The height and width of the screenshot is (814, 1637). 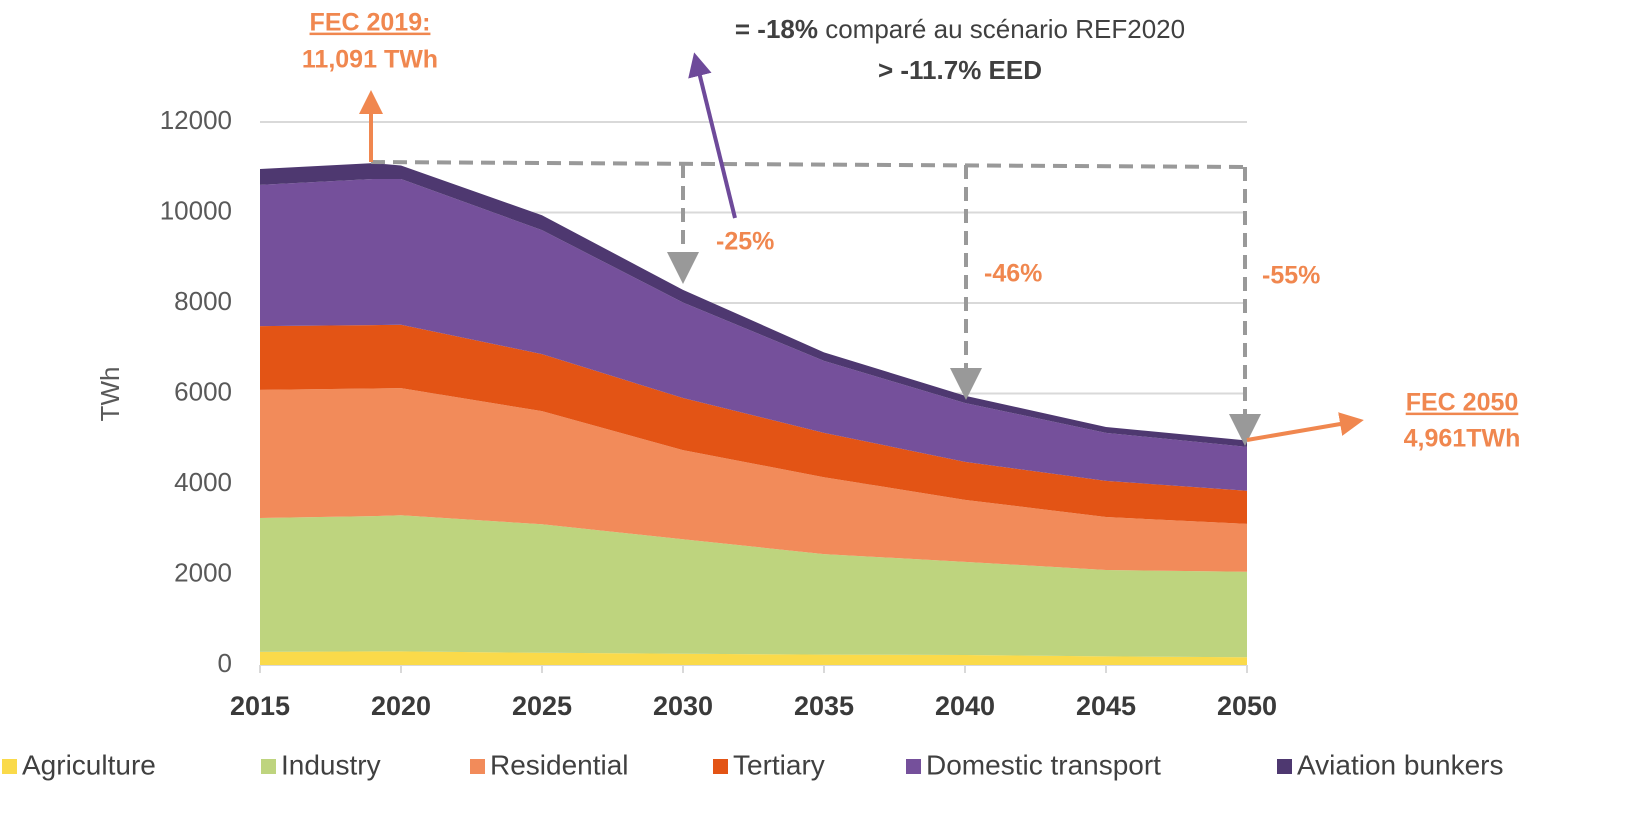 I want to click on annotation: -25%, so click(x=745, y=242).